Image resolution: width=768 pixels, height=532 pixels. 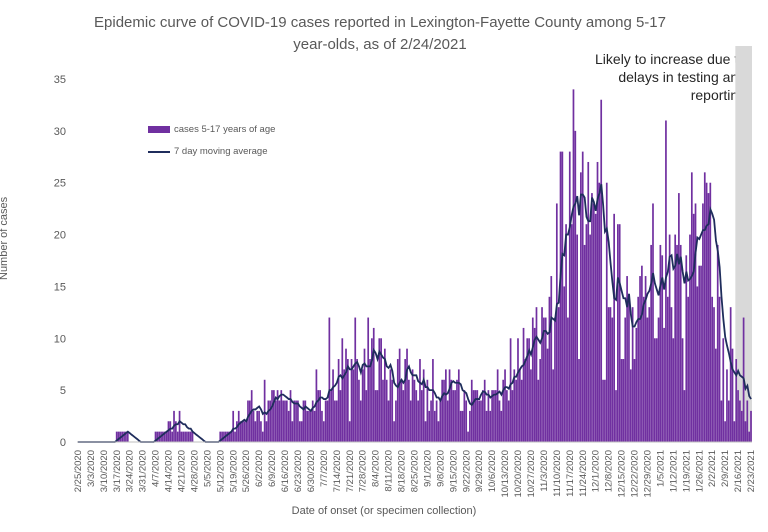 What do you see at coordinates (505, 474) in the screenshot?
I see `x-tick-label: 10/13/2020` at bounding box center [505, 474].